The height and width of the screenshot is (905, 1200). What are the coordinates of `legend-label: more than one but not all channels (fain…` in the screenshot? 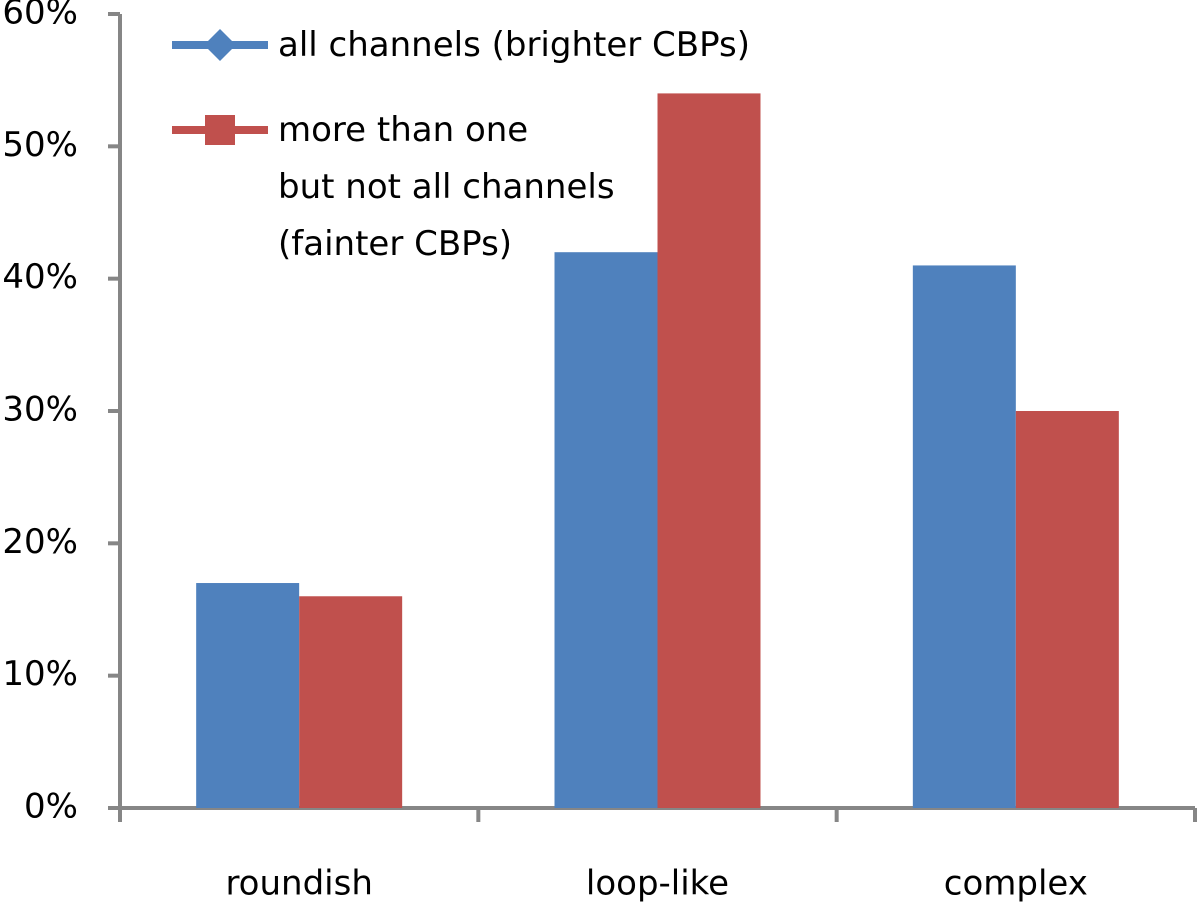 It's located at (446, 187).